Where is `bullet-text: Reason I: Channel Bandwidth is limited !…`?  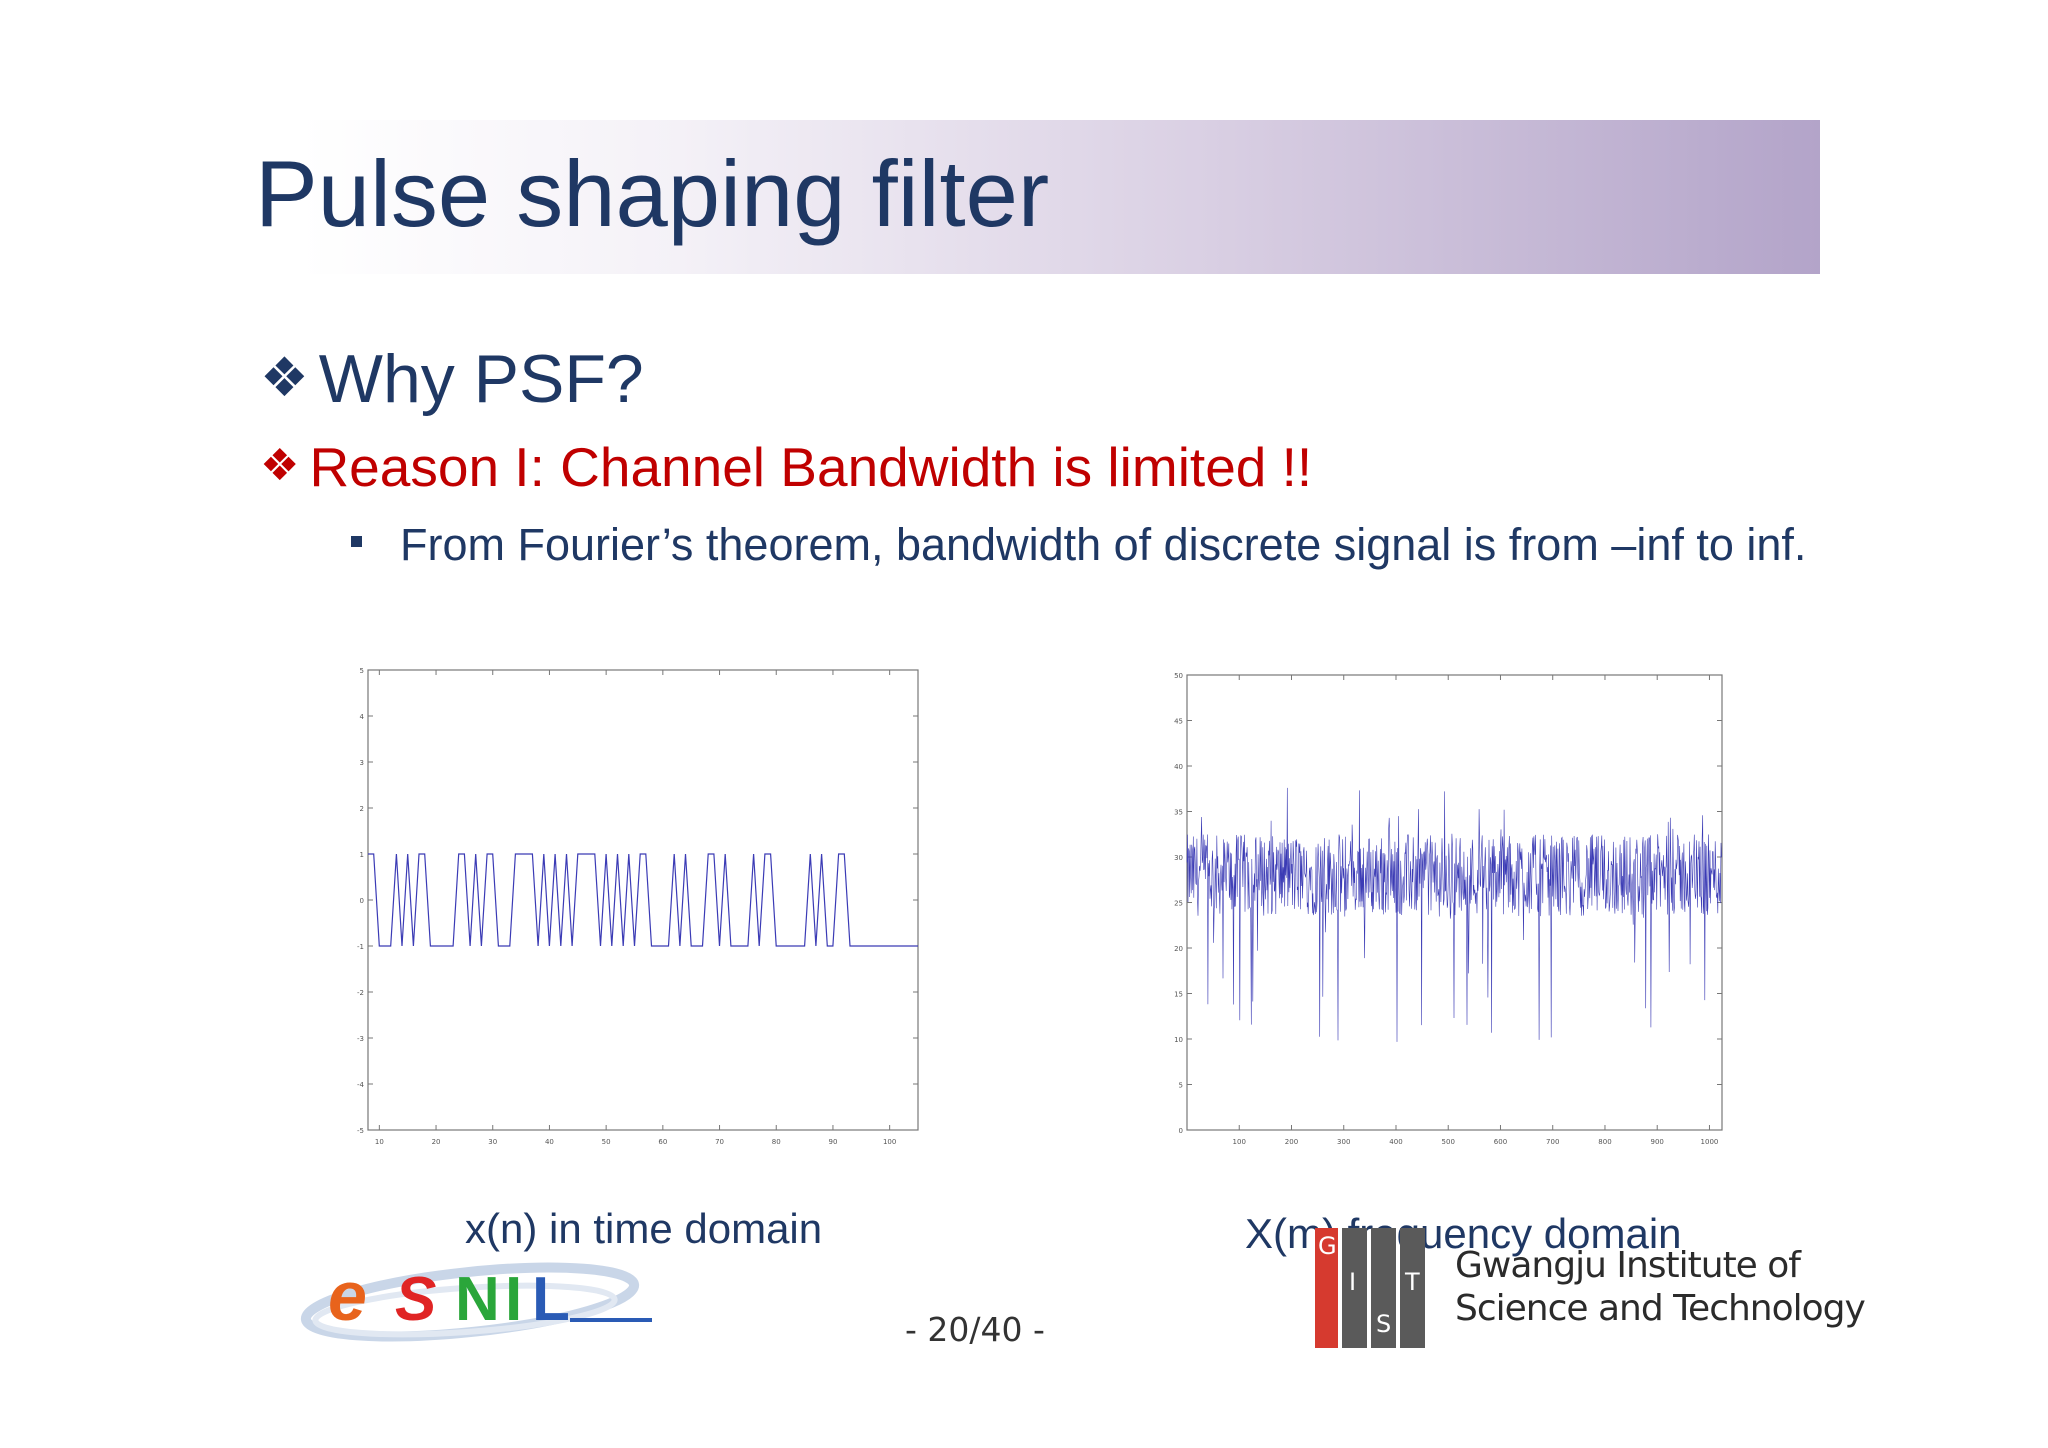 bullet-text: Reason I: Channel Bandwidth is limited !… is located at coordinates (811, 467).